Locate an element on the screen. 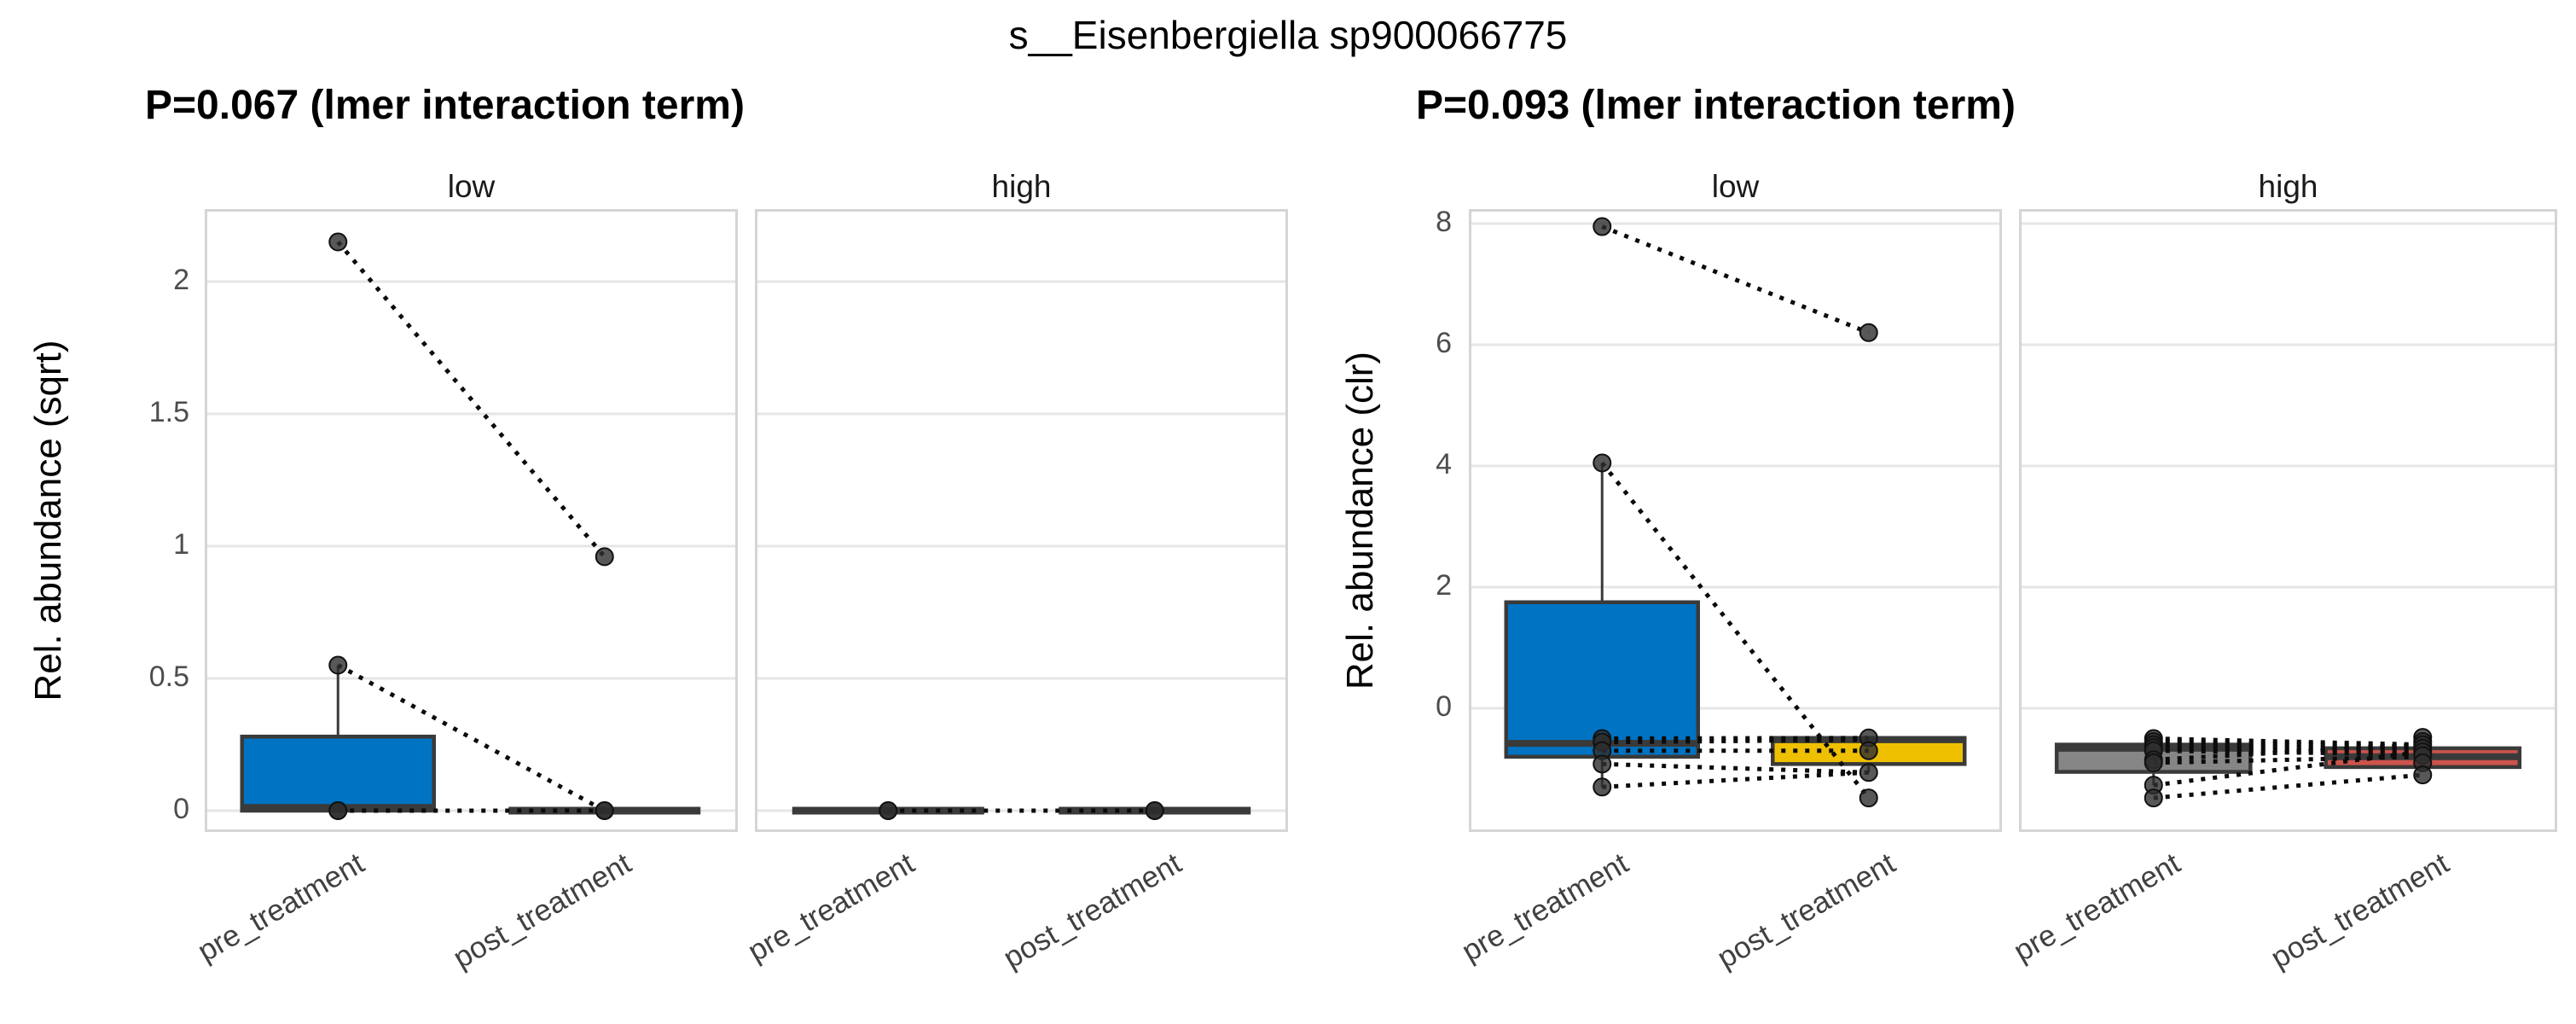 The image size is (2576, 1024). chart-sqrt-subtitle: P=0.067 (lmer interaction term) is located at coordinates (445, 105).